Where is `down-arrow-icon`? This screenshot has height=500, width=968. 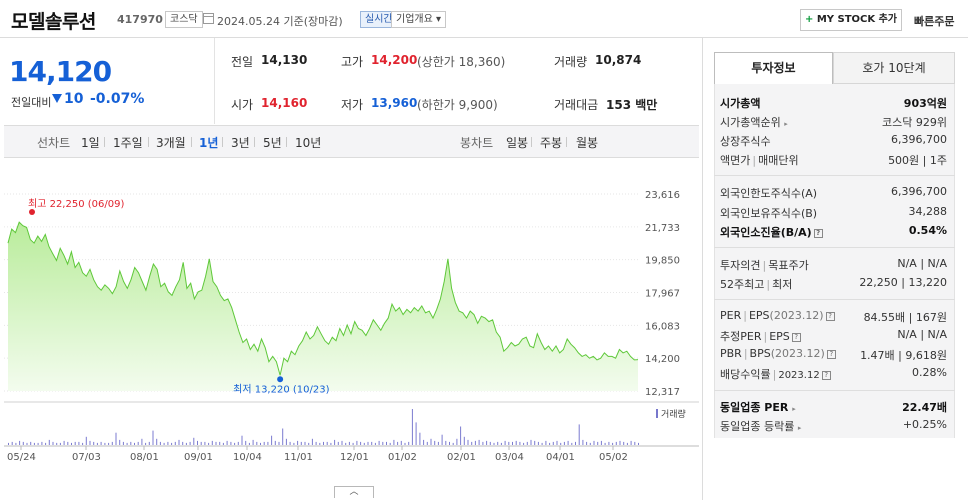 down-arrow-icon is located at coordinates (57, 98).